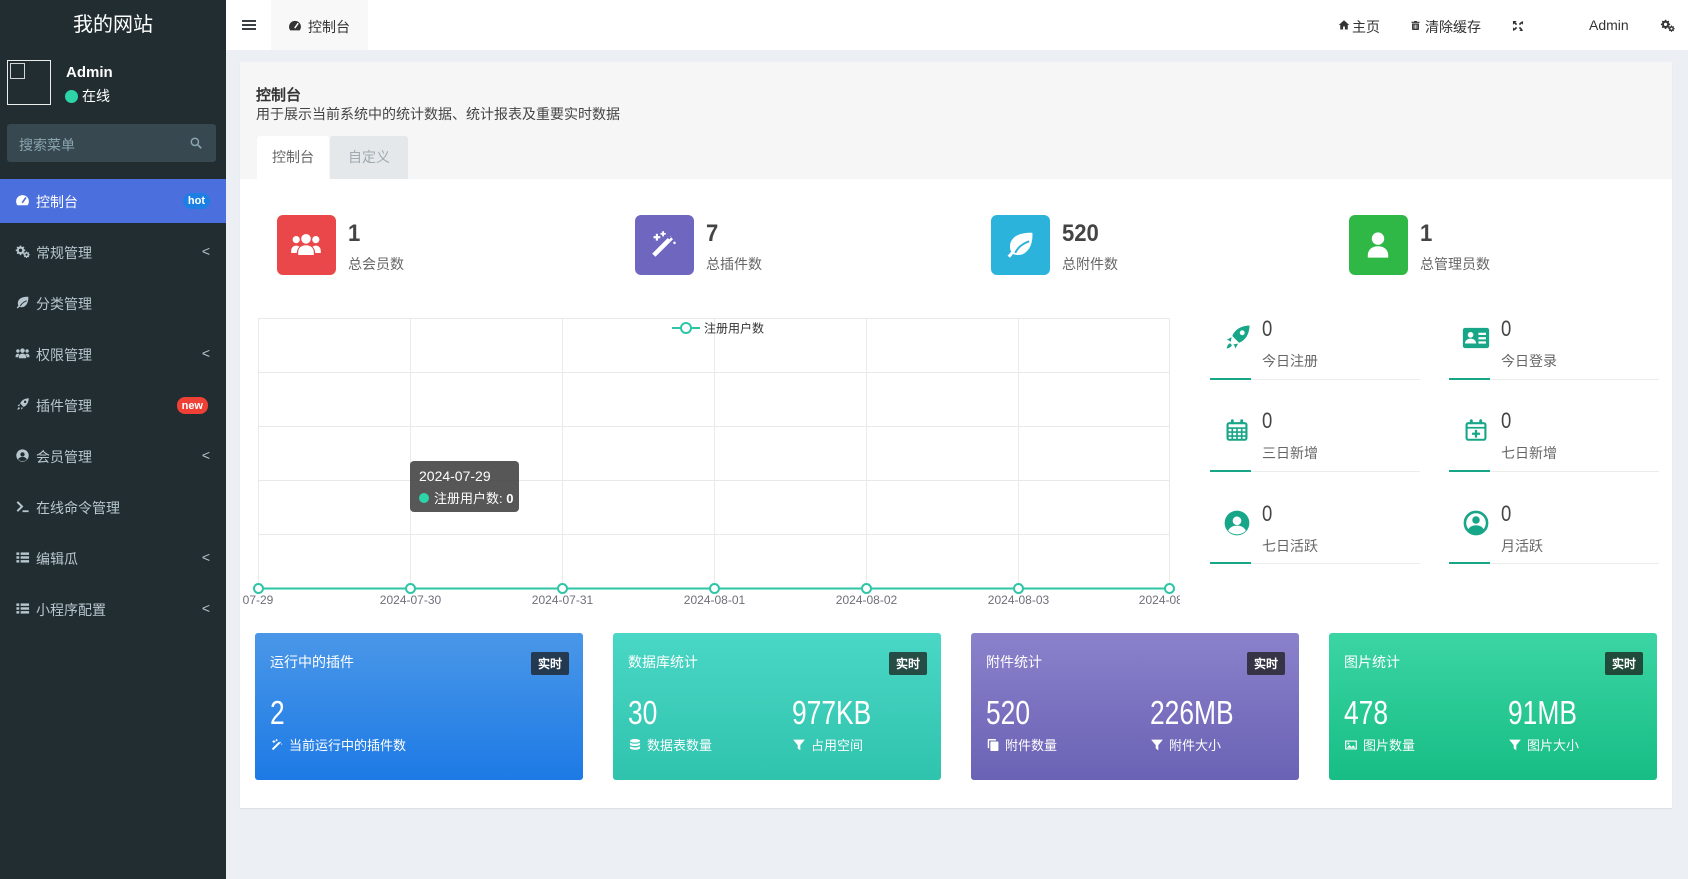 This screenshot has height=879, width=1688. What do you see at coordinates (563, 600) in the screenshot?
I see `svg-text: 2024-07-31` at bounding box center [563, 600].